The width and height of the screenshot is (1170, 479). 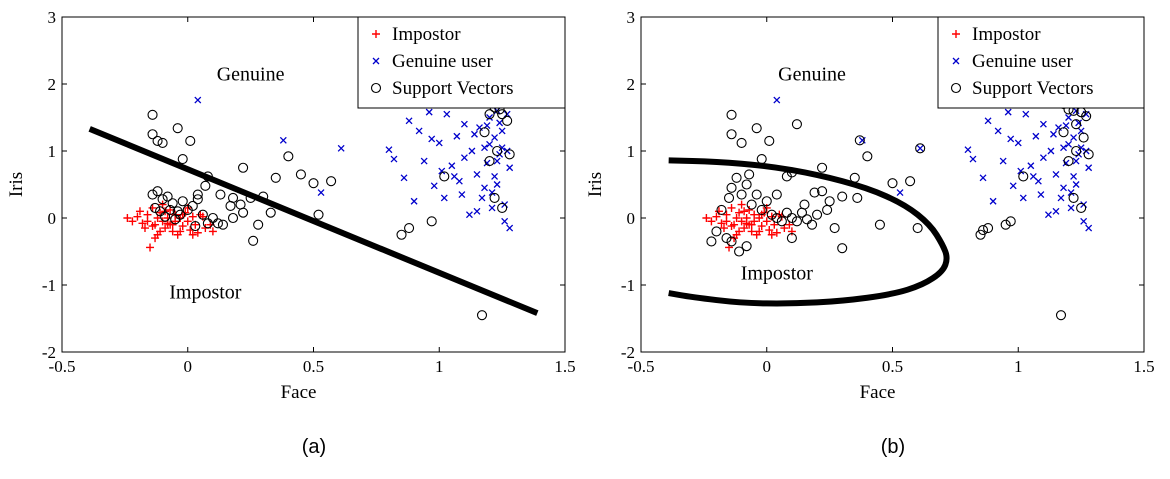 What do you see at coordinates (956, 61) in the screenshot?
I see `legend-marker-x` at bounding box center [956, 61].